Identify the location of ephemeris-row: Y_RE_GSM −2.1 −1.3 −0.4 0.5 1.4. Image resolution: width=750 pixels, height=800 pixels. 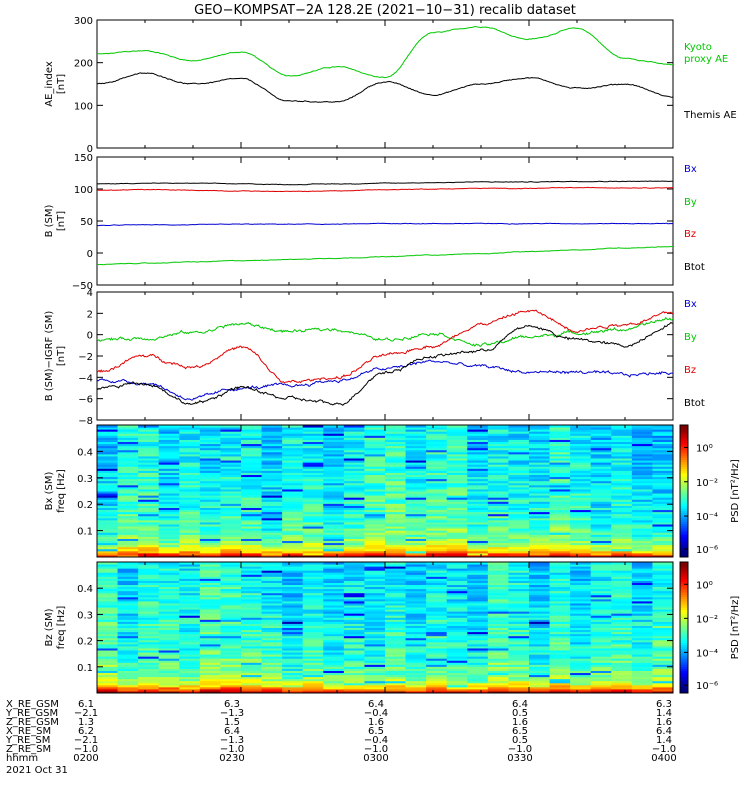
(376, 714).